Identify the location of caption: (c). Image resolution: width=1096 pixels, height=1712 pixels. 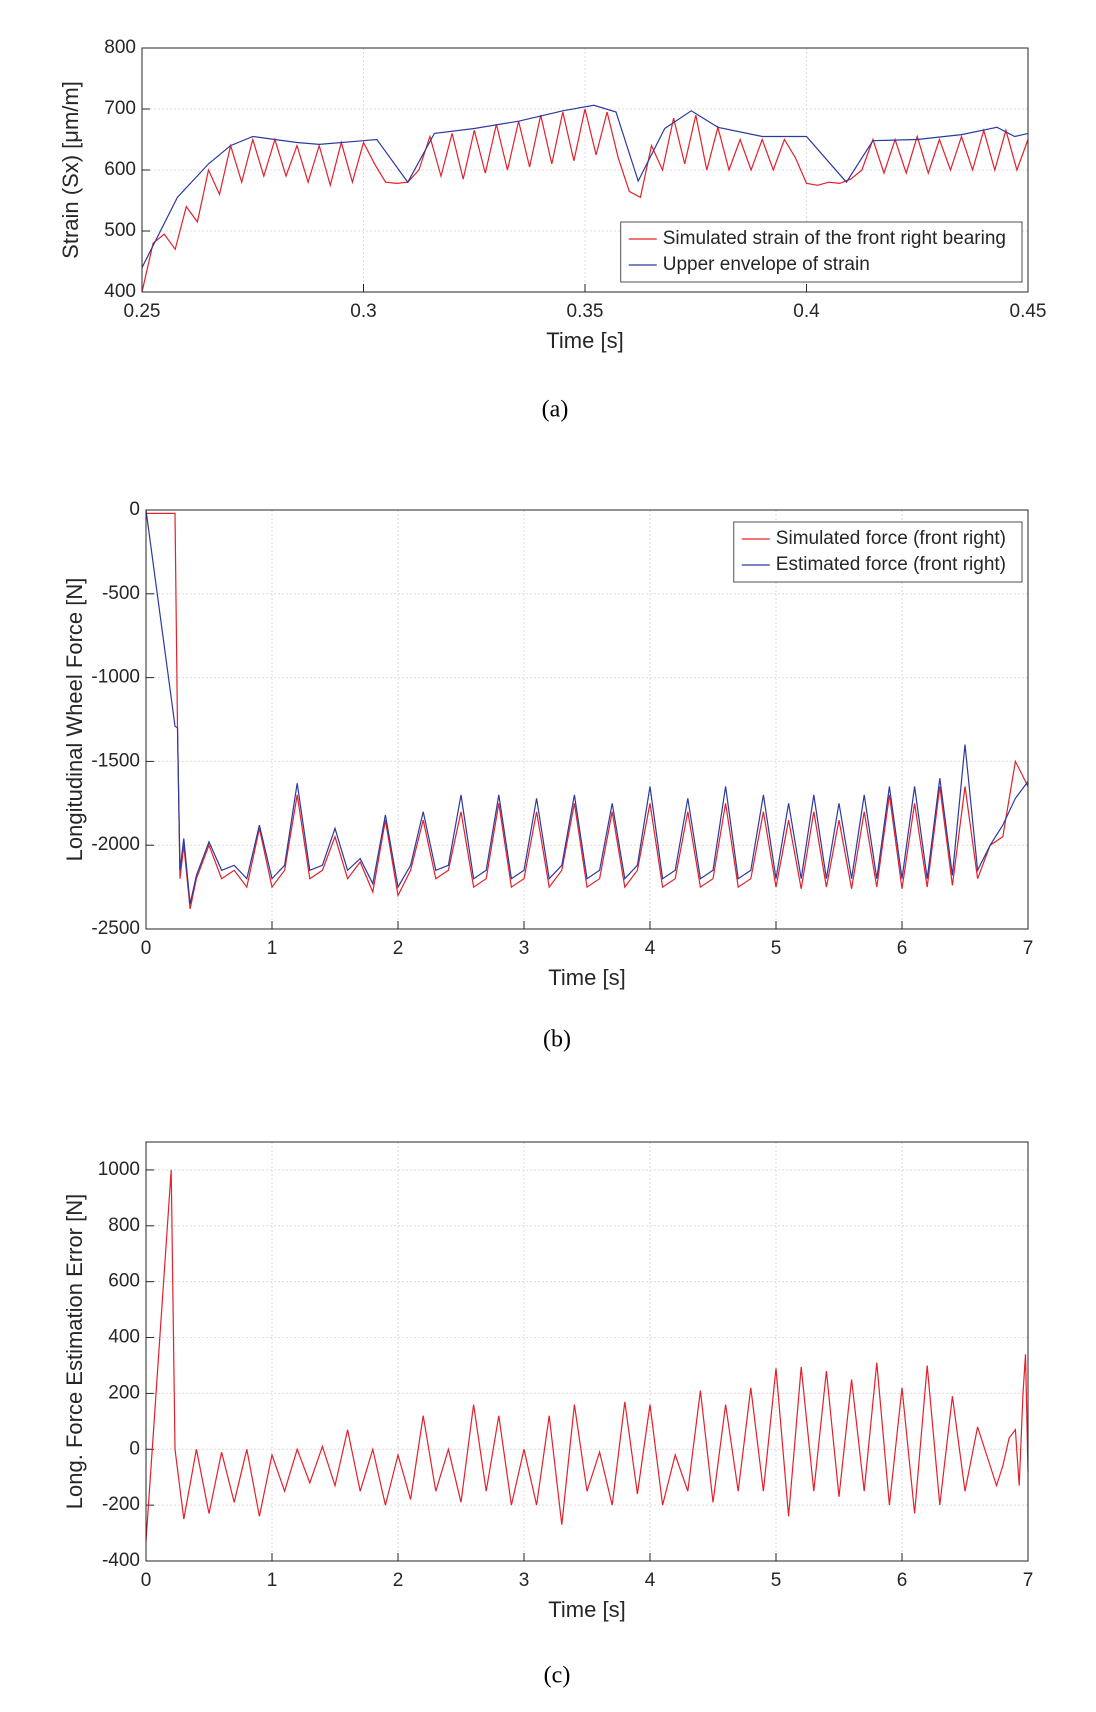
(557, 1676).